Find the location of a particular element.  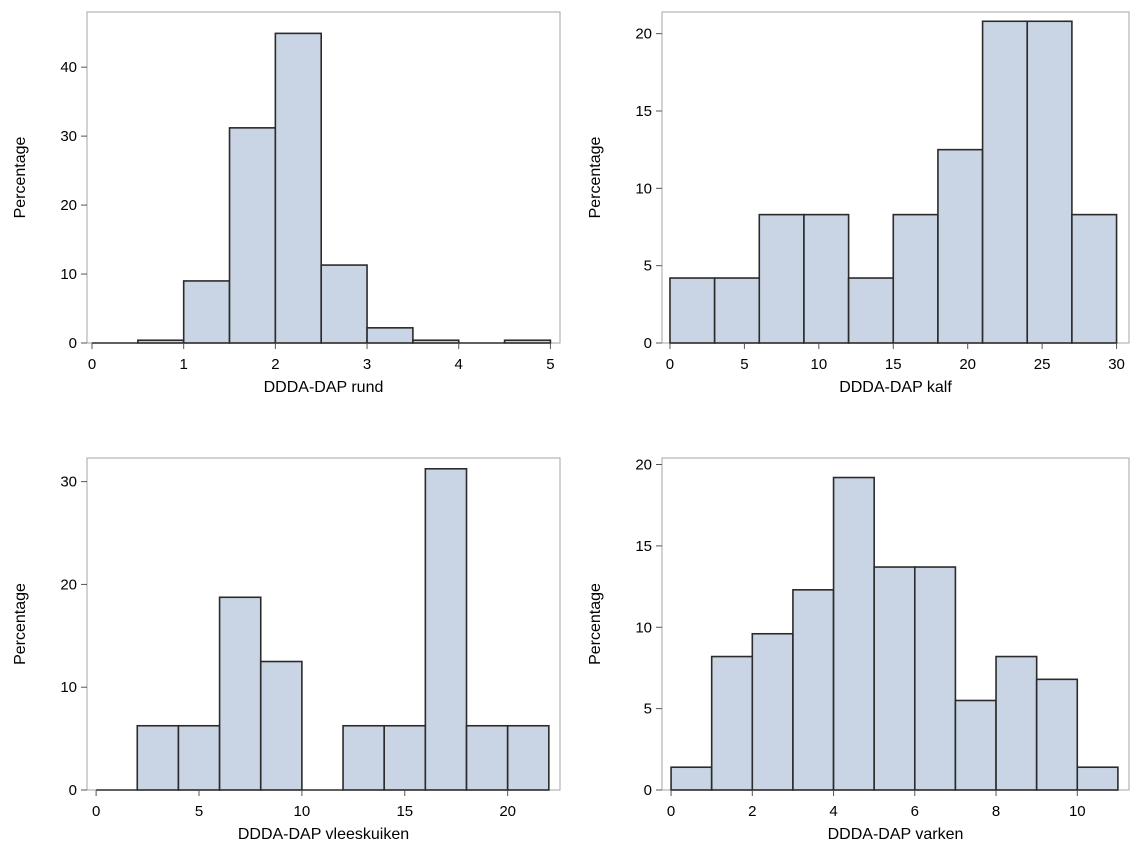

x-tick-label: 30 is located at coordinates (1116, 364).